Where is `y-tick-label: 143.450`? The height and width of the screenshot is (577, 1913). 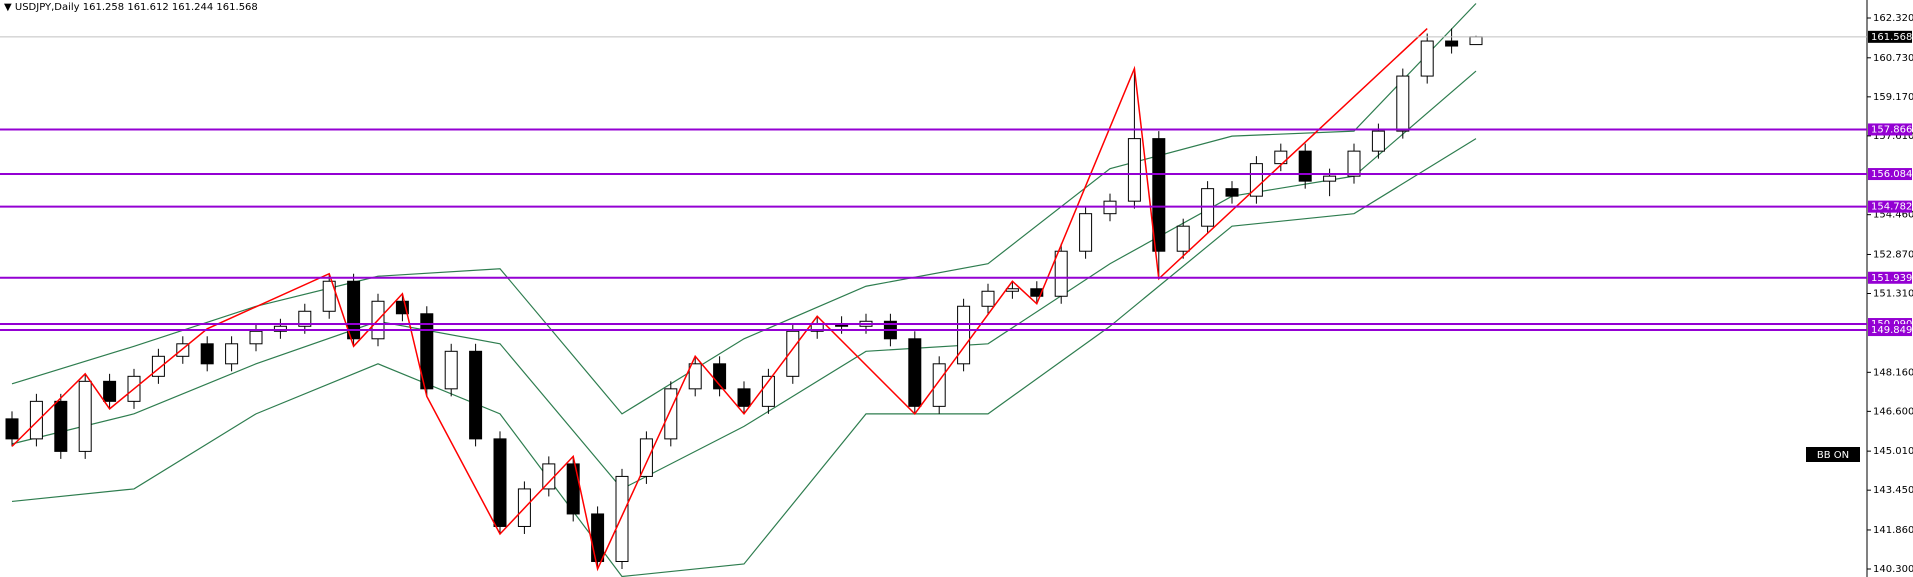 y-tick-label: 143.450 is located at coordinates (1893, 490).